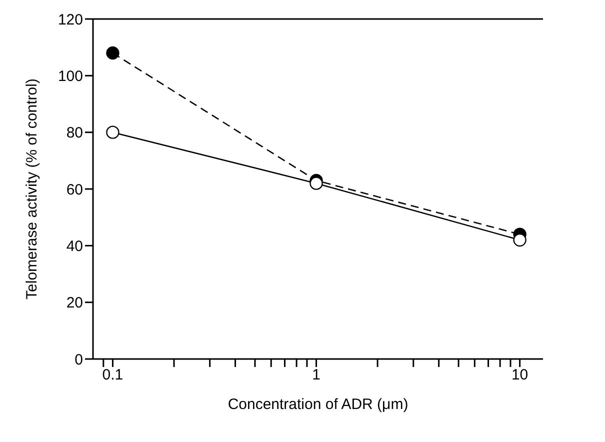 The image size is (605, 442). I want to click on y-tick-label: 60, so click(74, 189).